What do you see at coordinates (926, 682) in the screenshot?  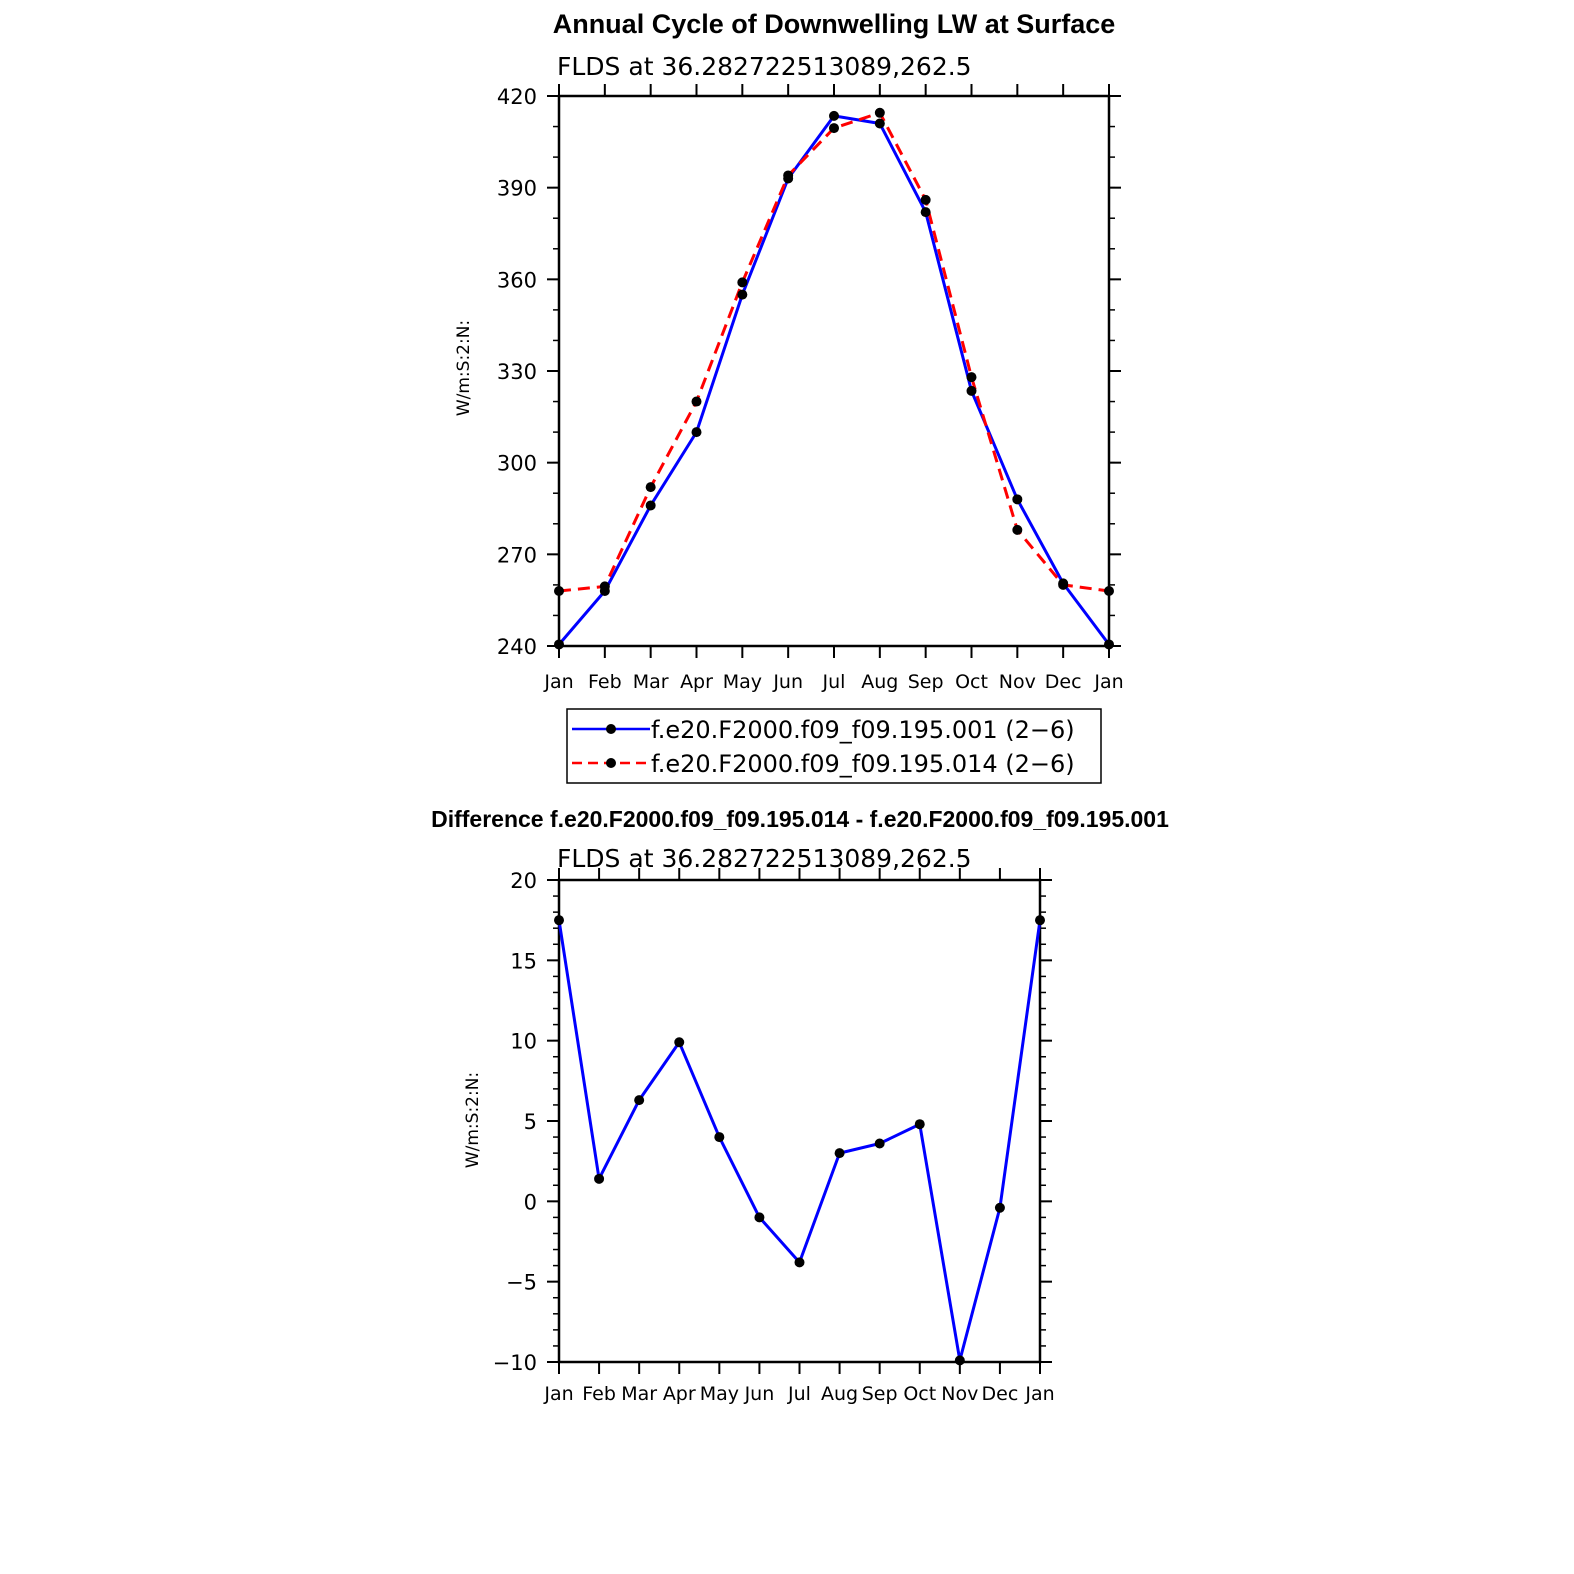 I see `top-chart-x-tick-label: Sep` at bounding box center [926, 682].